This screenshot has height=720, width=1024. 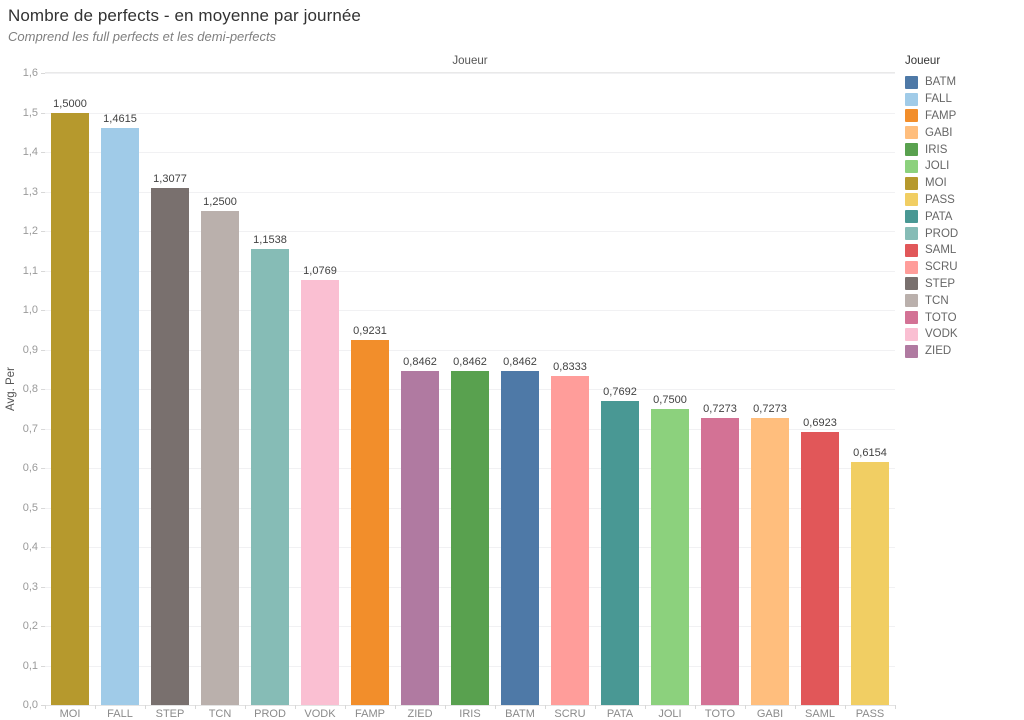 I want to click on legend-swatch-saml, so click(x=911, y=250).